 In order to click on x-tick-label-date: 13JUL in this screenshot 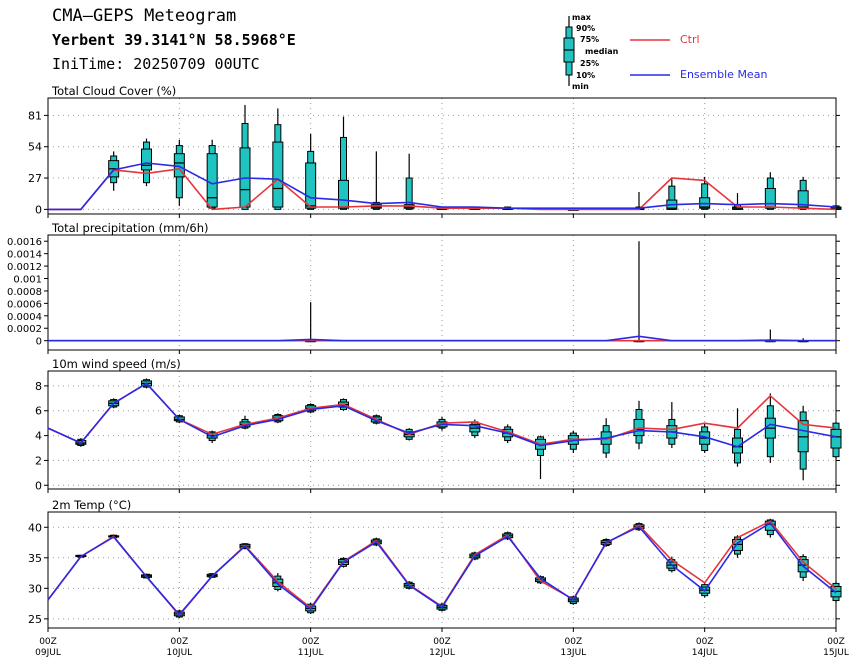, I will do `click(573, 653)`.